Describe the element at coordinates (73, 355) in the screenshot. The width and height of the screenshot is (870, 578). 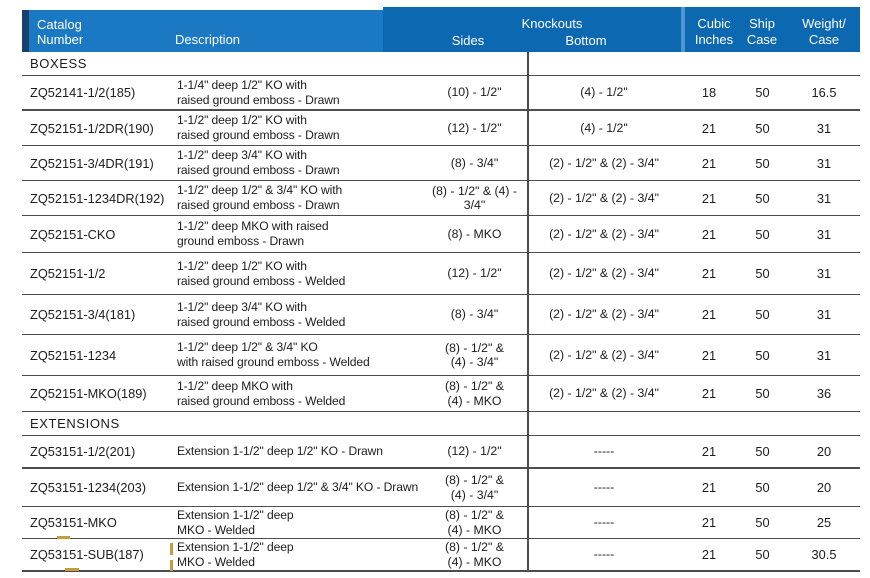
I see `catalog-number-cell: ZQ52151-1234` at that location.